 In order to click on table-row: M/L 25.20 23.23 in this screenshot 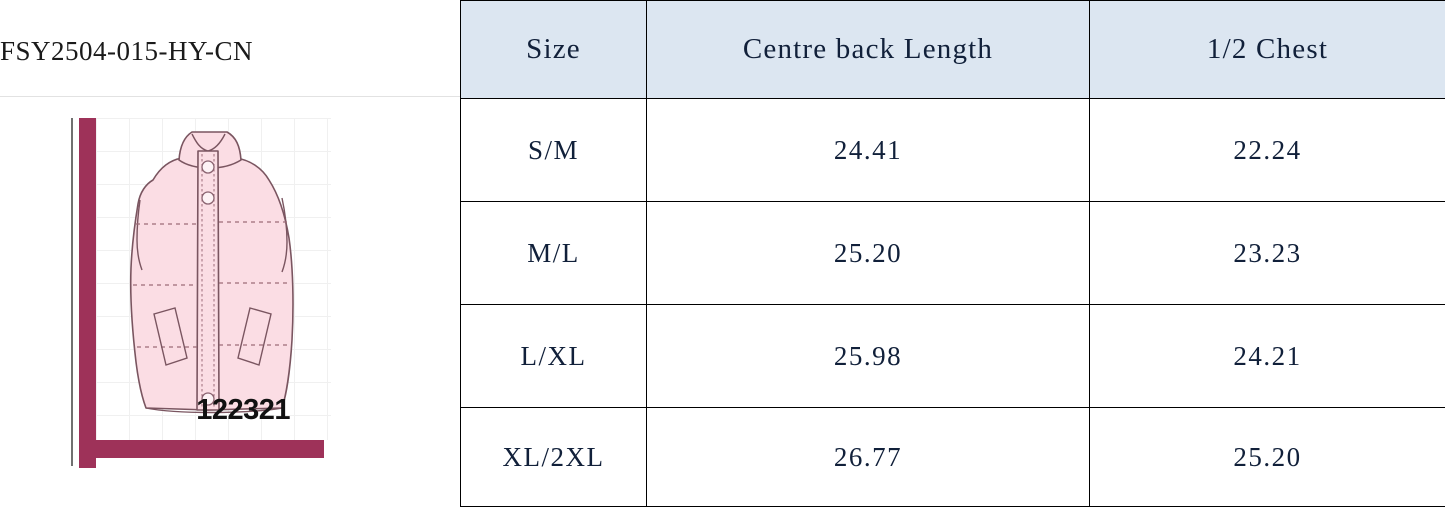, I will do `click(953, 253)`.